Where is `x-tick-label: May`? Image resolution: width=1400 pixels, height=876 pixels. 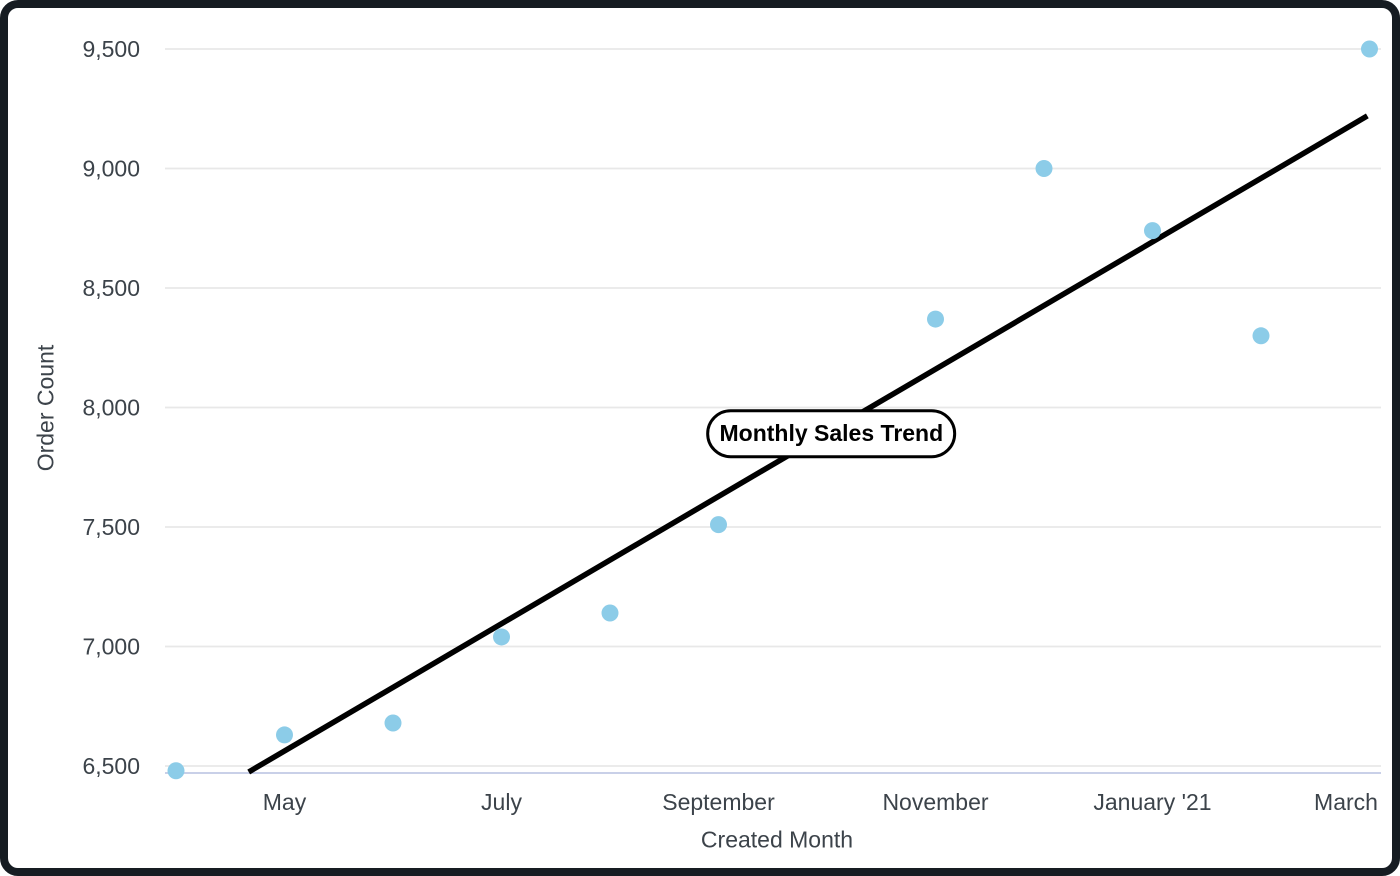
x-tick-label: May is located at coordinates (285, 802).